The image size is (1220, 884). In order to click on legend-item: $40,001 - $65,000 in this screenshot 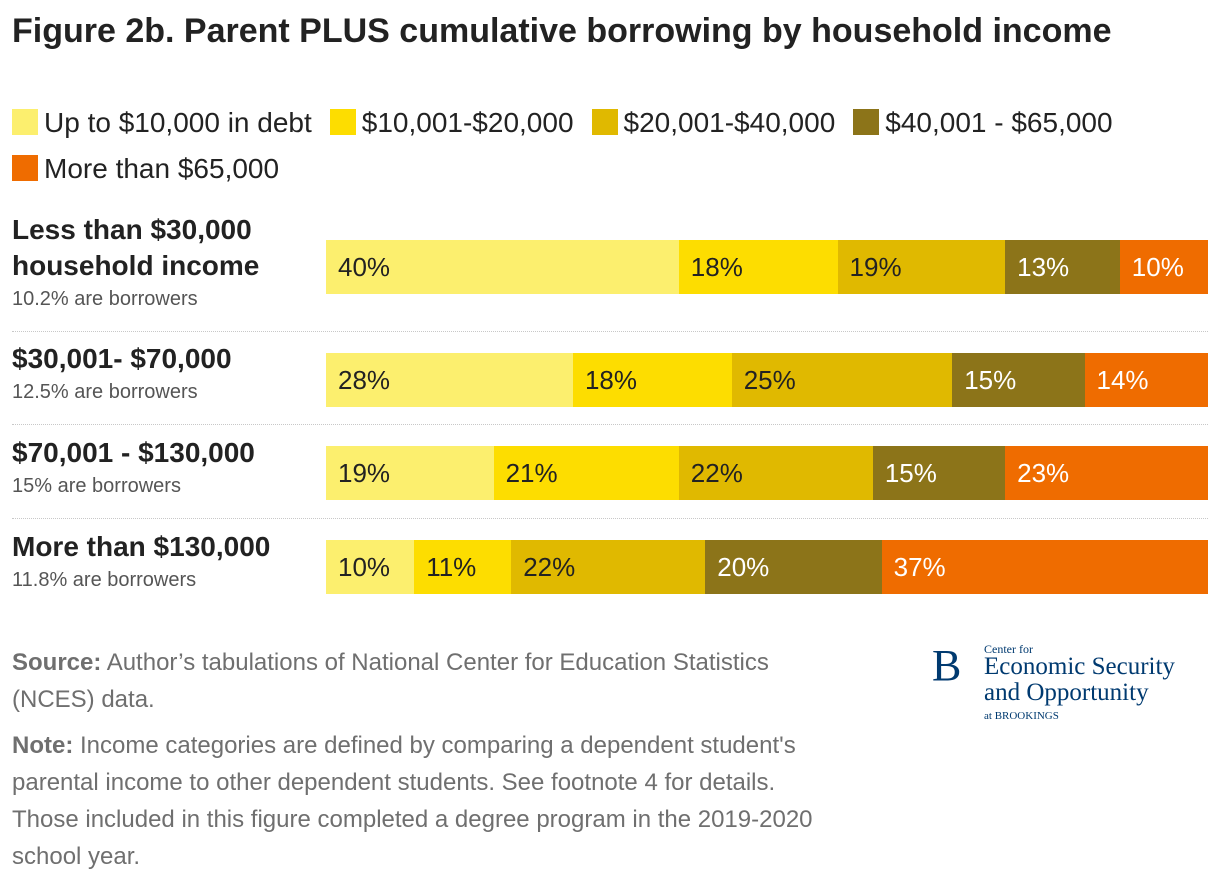, I will do `click(983, 123)`.